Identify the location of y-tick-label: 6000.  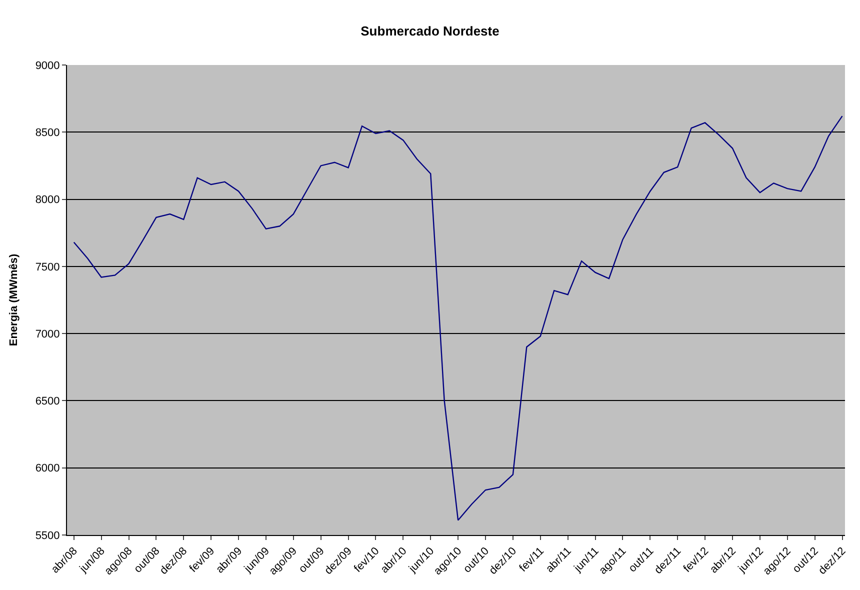
(47, 468).